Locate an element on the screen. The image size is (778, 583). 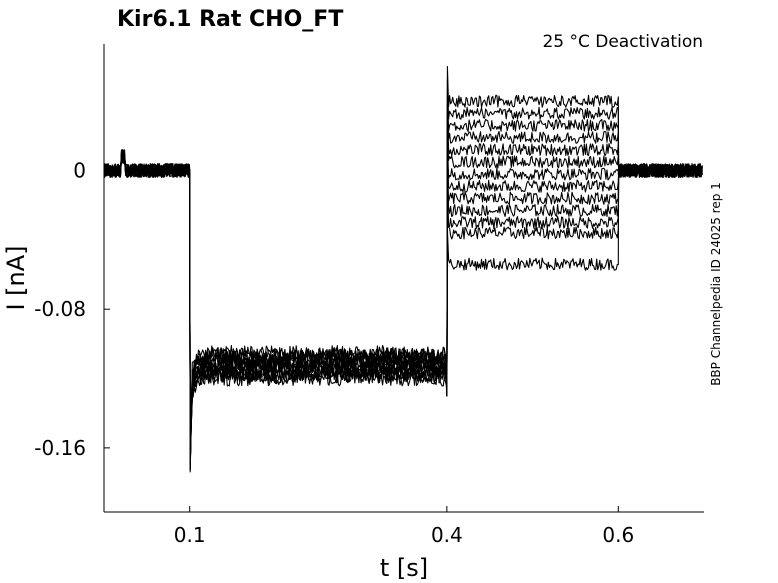
channelpedia-id-note: BBP Channelpedia ID 24025 rep 1 is located at coordinates (716, 284).